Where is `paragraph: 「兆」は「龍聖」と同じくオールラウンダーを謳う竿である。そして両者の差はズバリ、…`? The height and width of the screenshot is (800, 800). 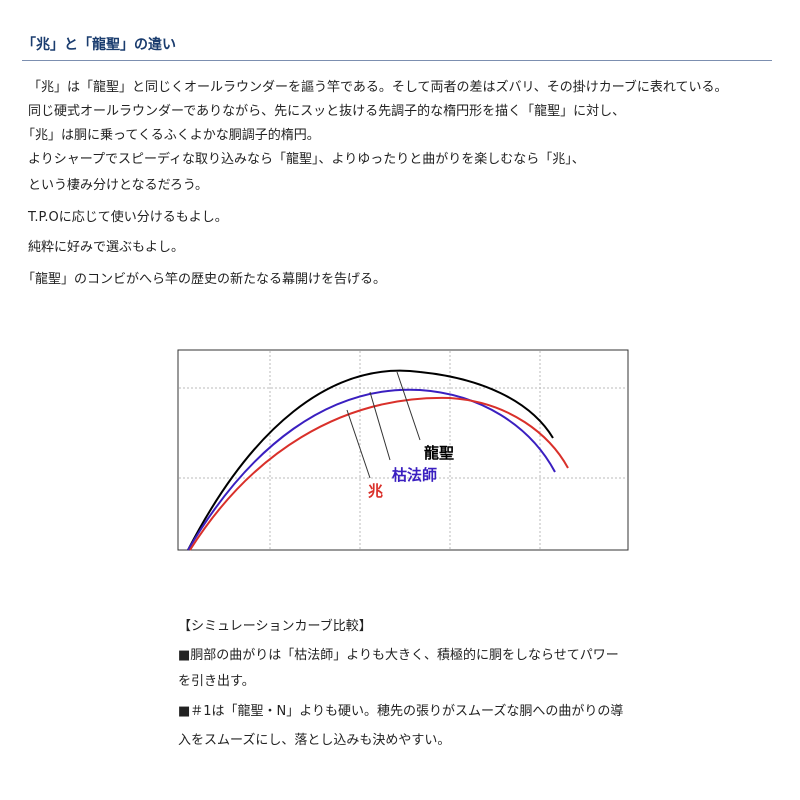 paragraph: 「兆」は「龍聖」と同じくオールラウンダーを謳う竿である。そして両者の差はズバリ、… is located at coordinates (378, 87).